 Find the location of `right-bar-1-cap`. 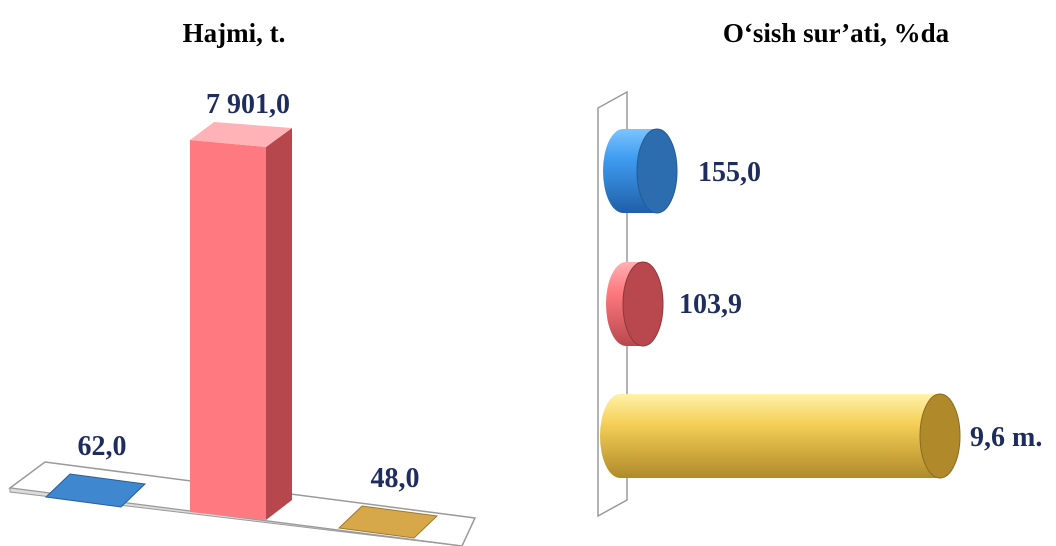

right-bar-1-cap is located at coordinates (643, 304).